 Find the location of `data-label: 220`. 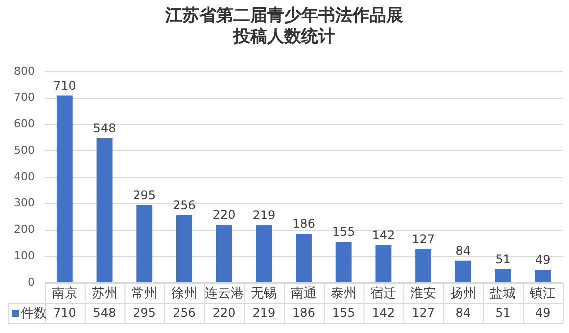

data-label: 220 is located at coordinates (224, 215).